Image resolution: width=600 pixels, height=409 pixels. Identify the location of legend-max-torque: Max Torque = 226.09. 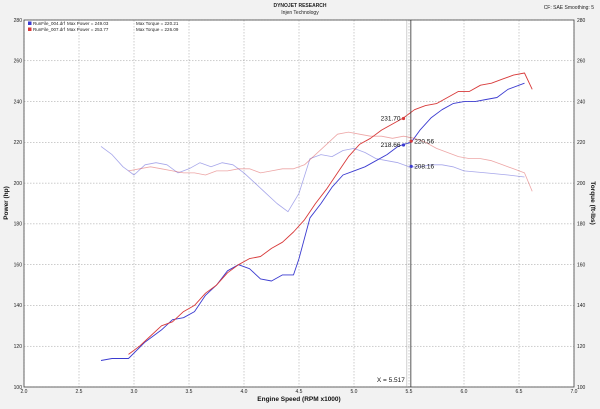
(157, 29).